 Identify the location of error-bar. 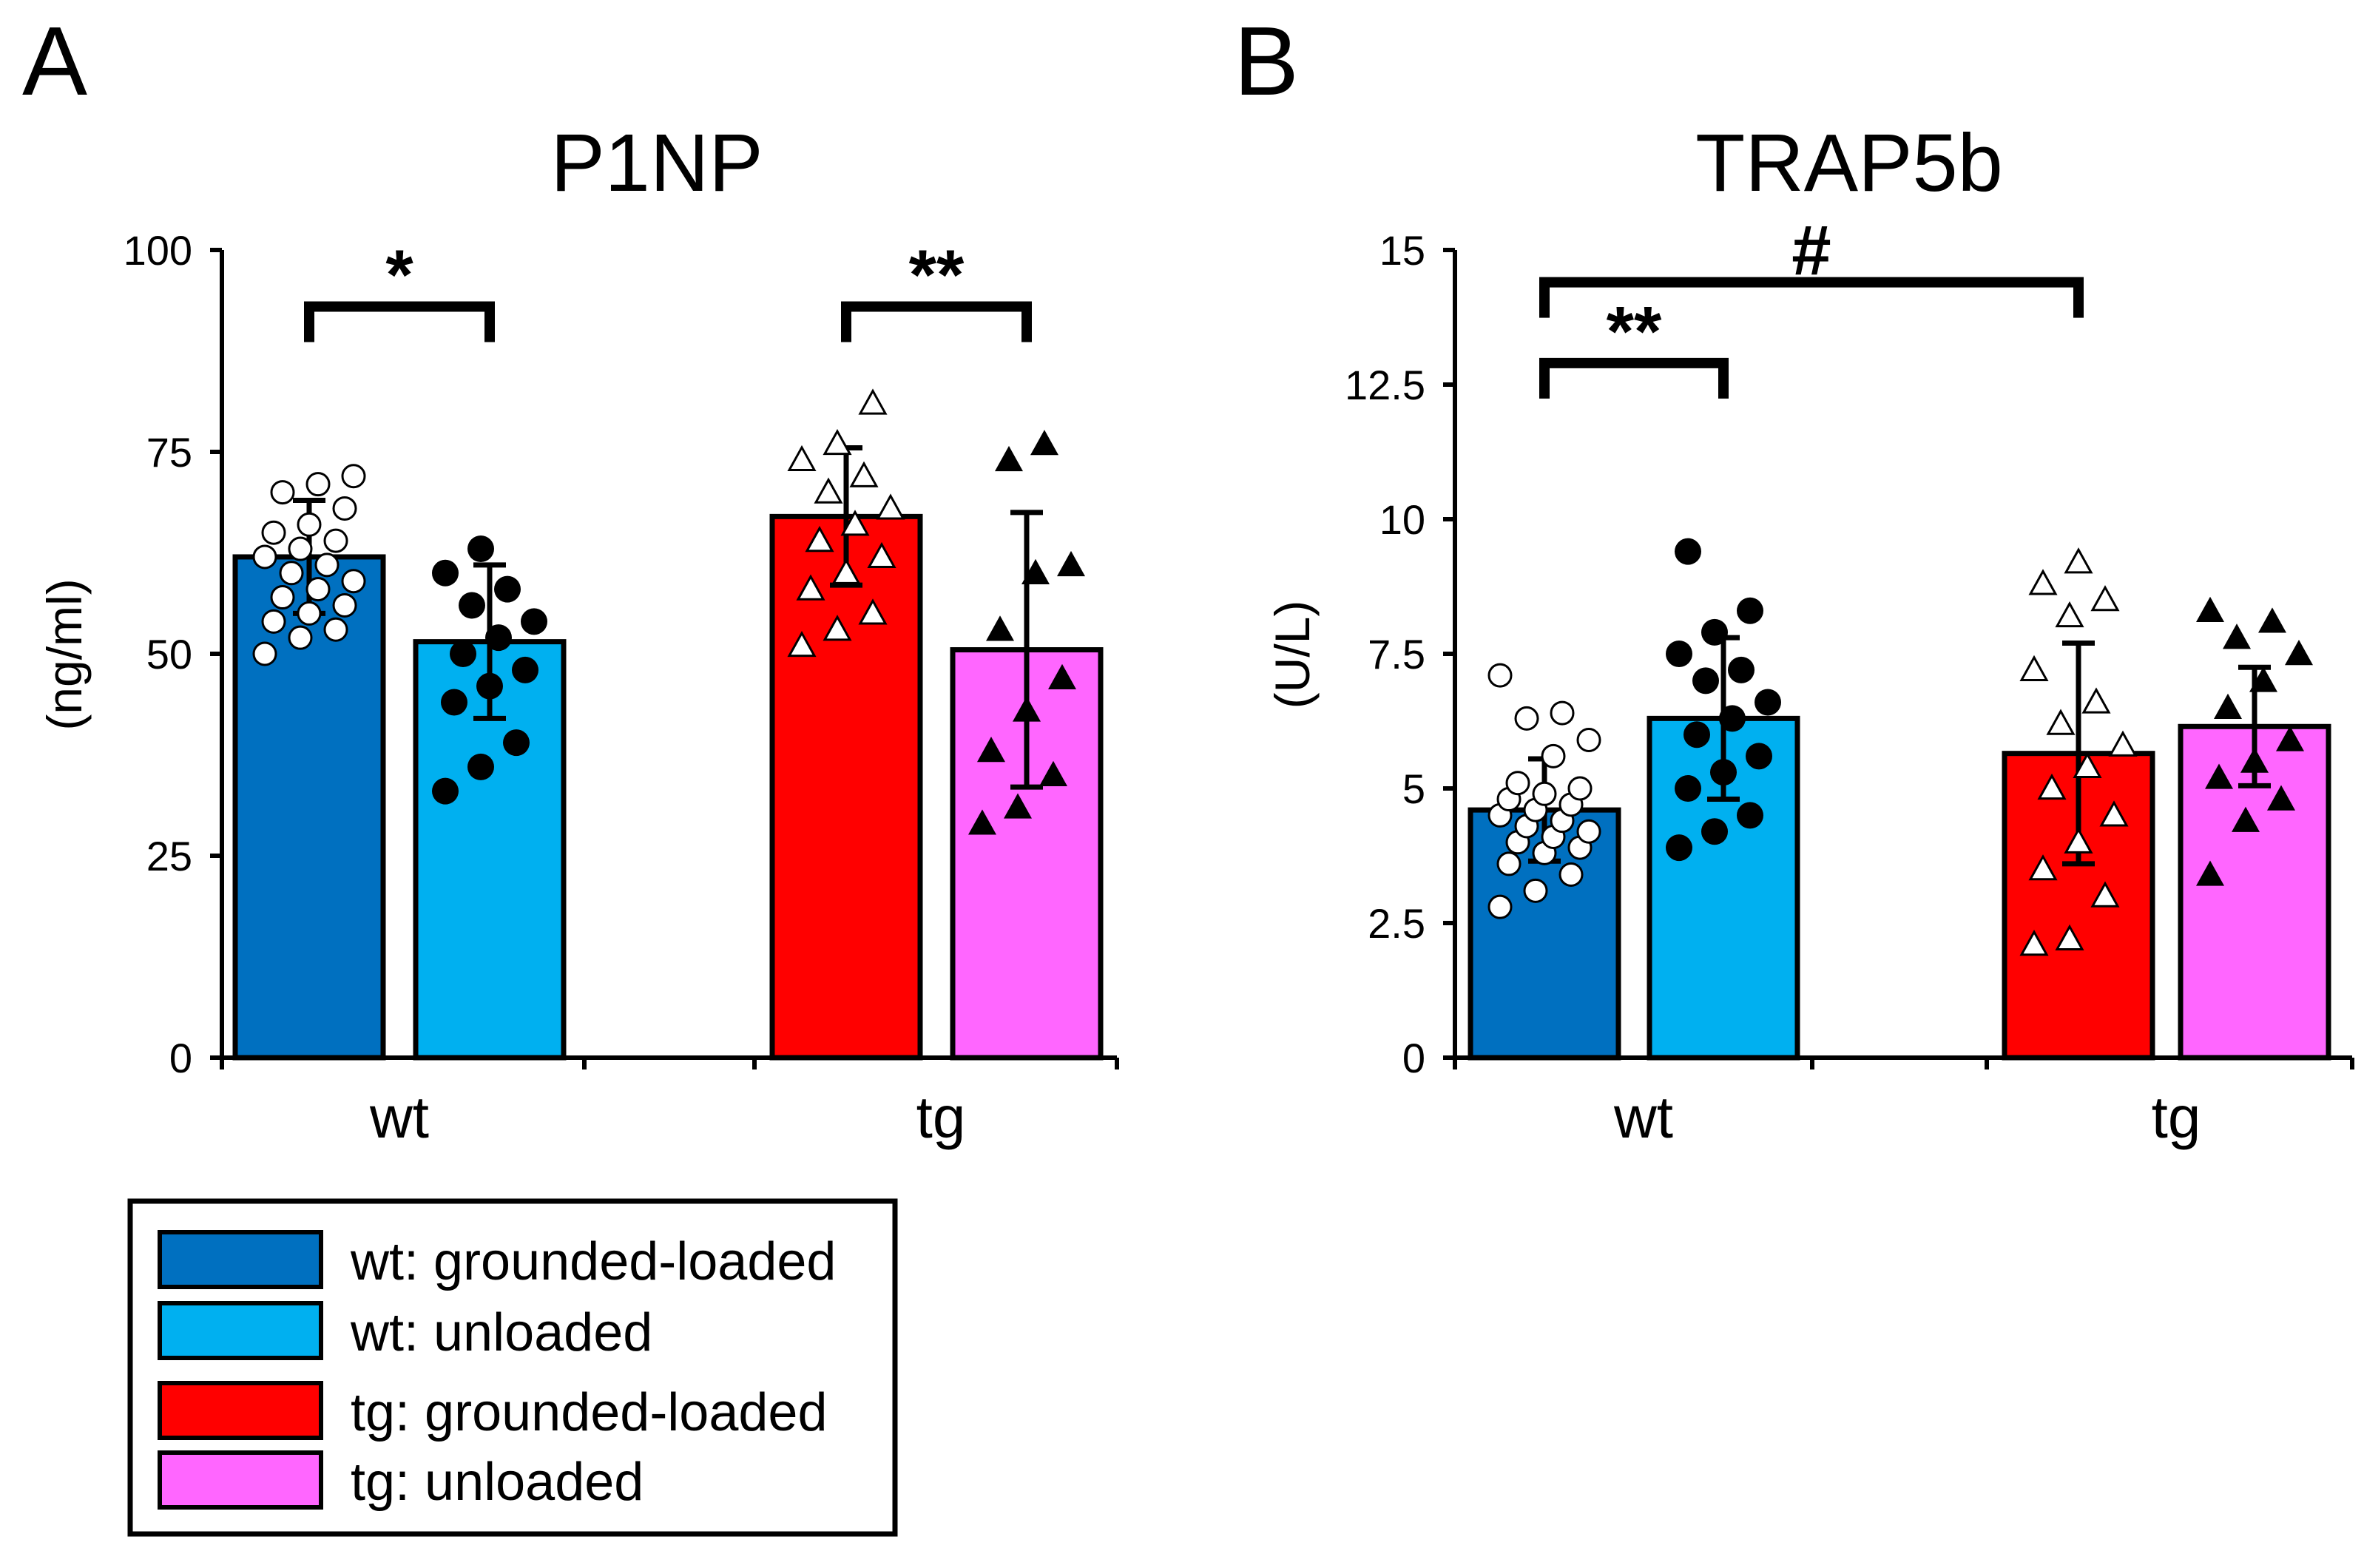
(2078, 753).